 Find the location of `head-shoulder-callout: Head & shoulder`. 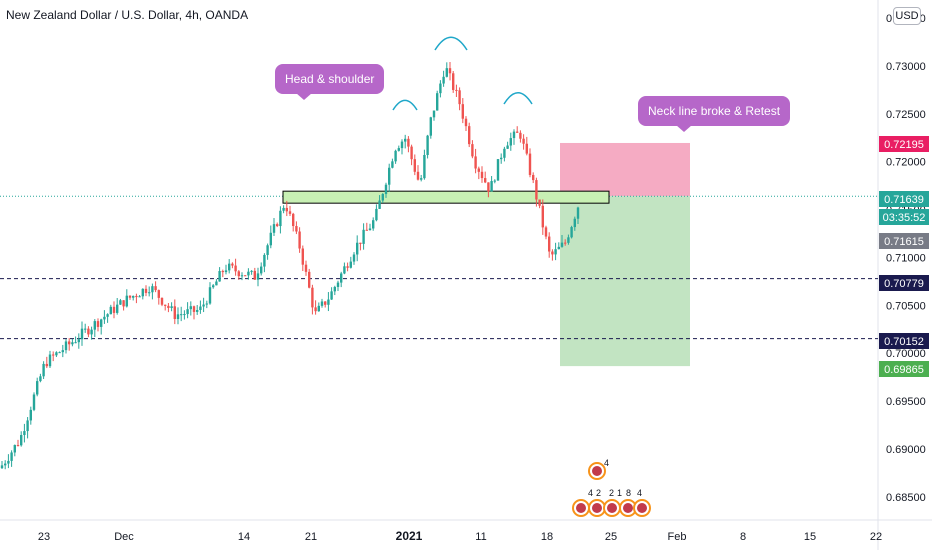

head-shoulder-callout: Head & shoulder is located at coordinates (330, 79).